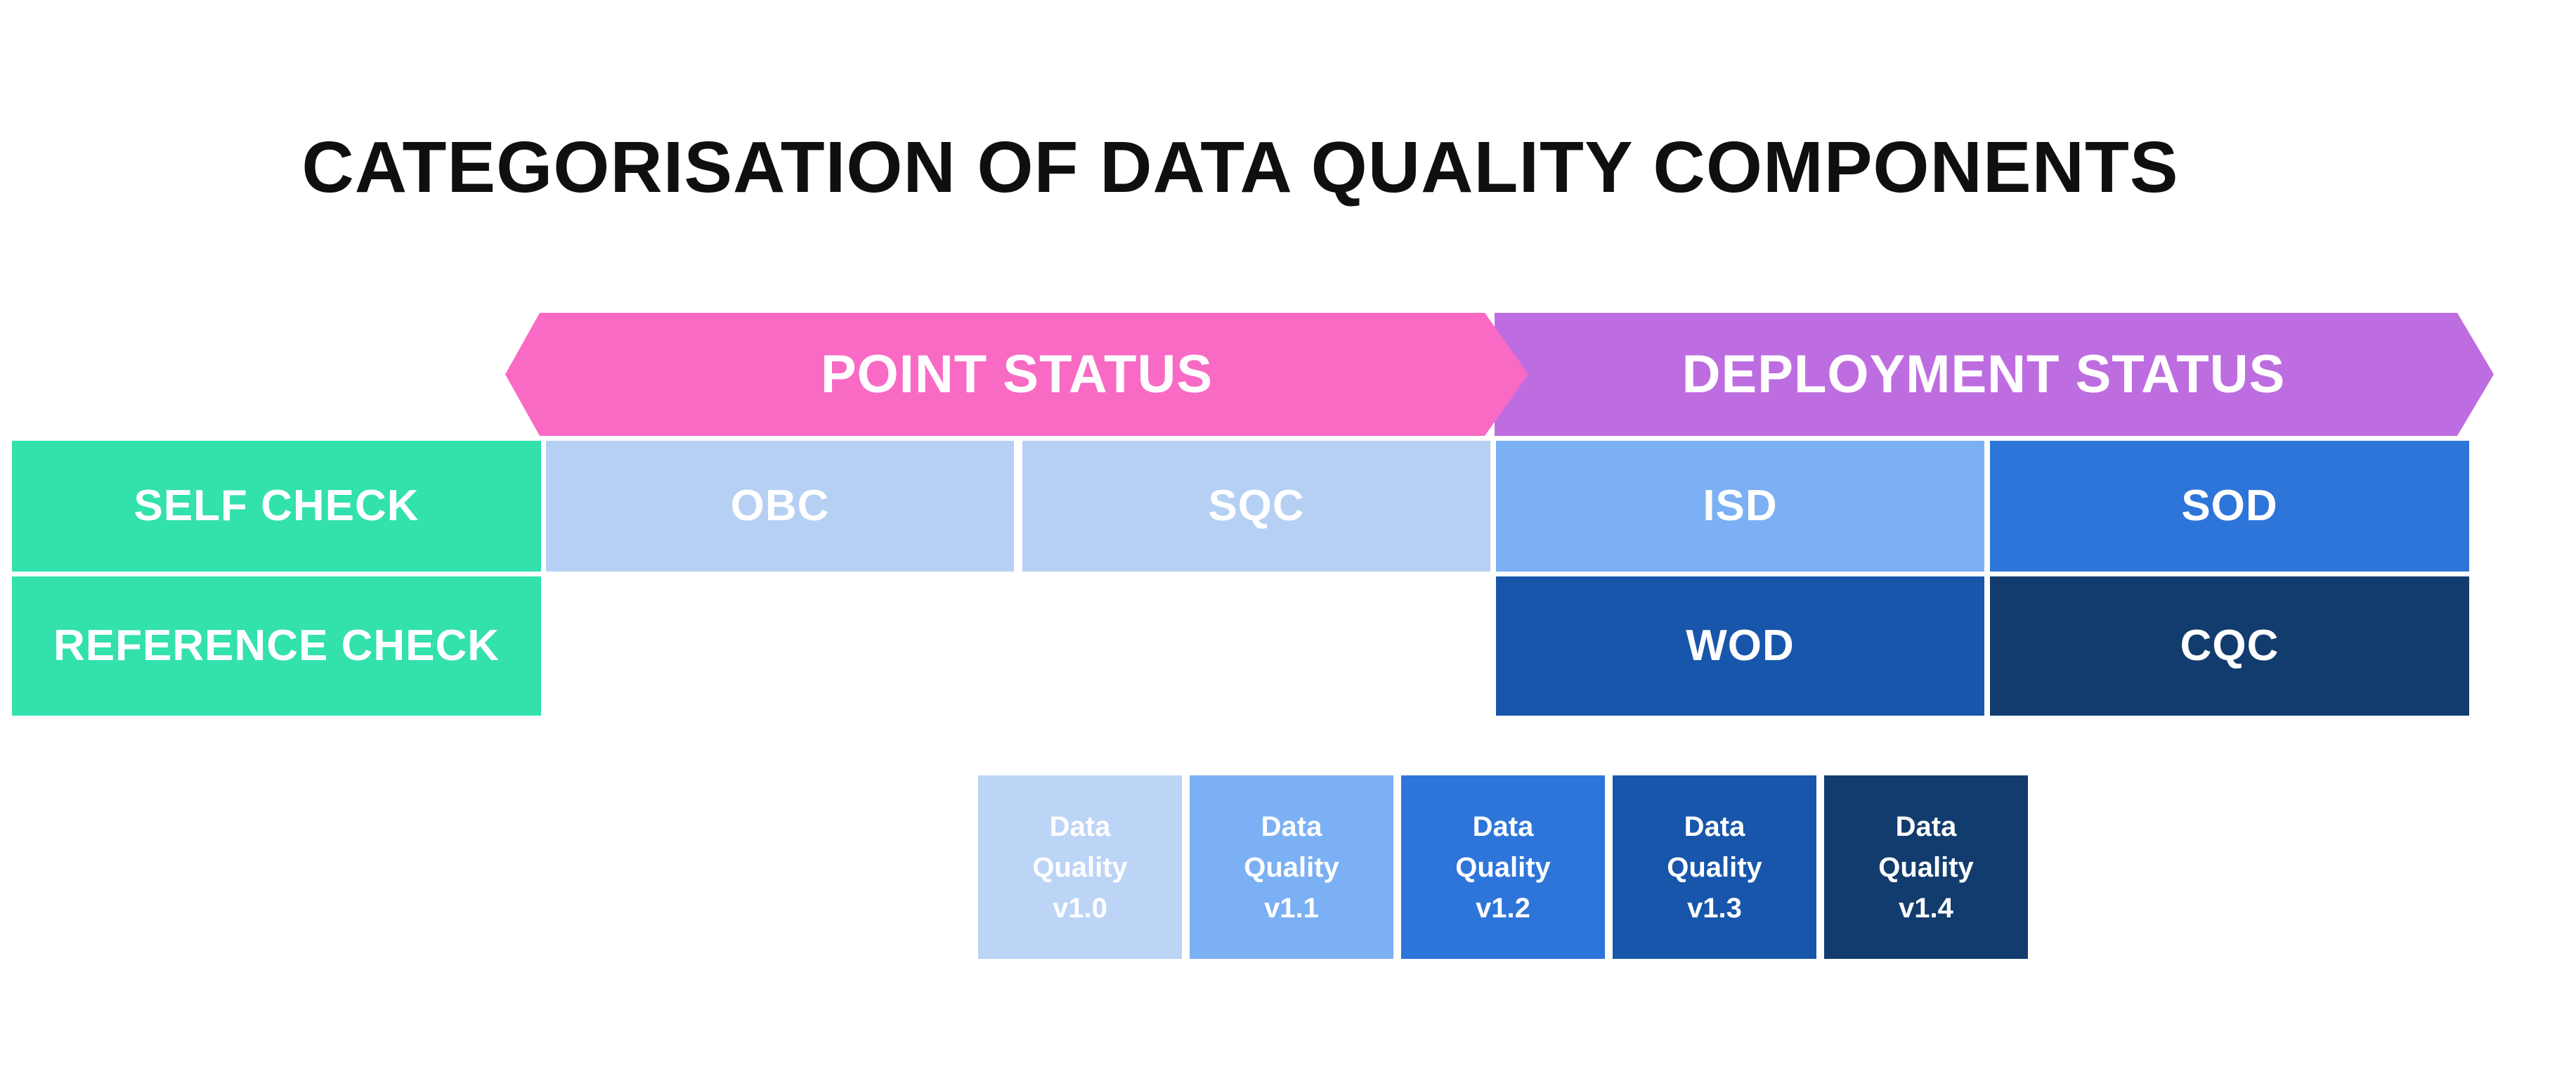 The width and height of the screenshot is (2576, 1084). I want to click on cqc-label: CQC, so click(2229, 645).